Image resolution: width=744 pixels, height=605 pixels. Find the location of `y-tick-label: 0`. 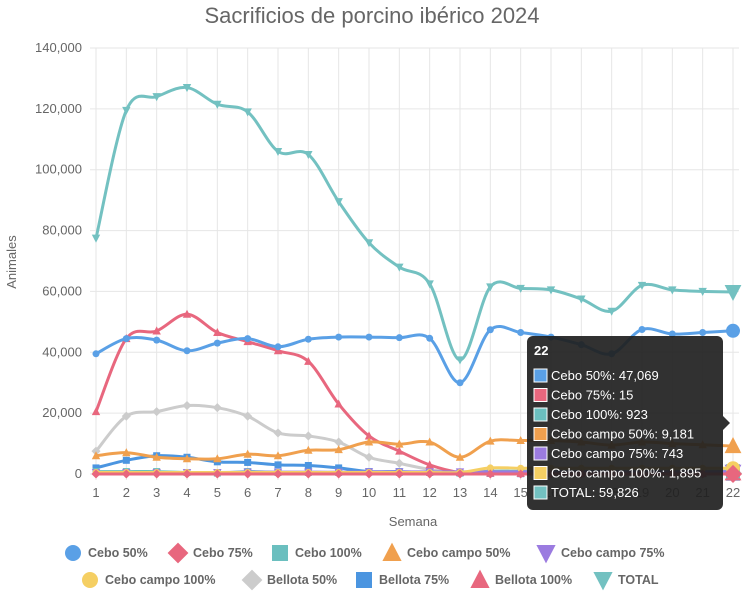

y-tick-label: 0 is located at coordinates (78, 473).